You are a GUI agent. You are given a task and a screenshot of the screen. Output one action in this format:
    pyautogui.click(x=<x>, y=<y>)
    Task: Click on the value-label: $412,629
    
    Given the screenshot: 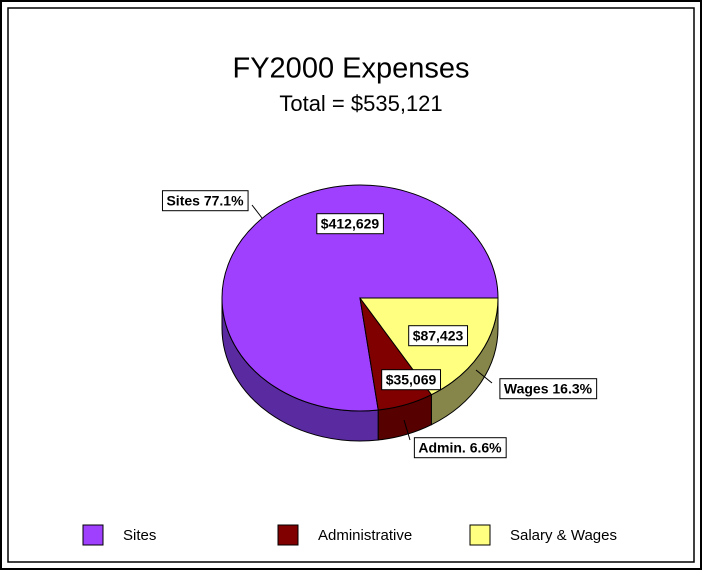 What is the action you would take?
    pyautogui.click(x=350, y=224)
    